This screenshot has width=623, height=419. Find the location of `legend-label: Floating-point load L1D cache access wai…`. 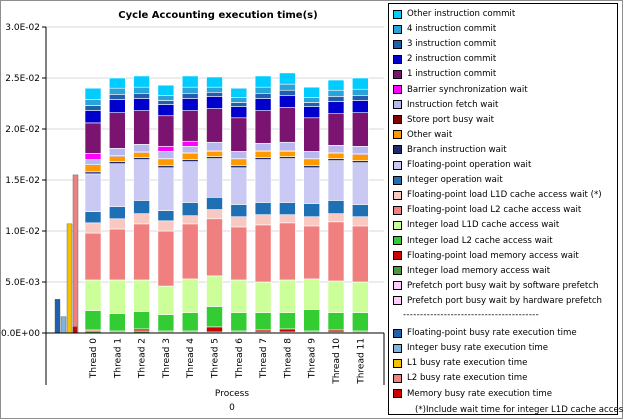

legend-label: Floating-point load L1D cache access wai… is located at coordinates (504, 195).